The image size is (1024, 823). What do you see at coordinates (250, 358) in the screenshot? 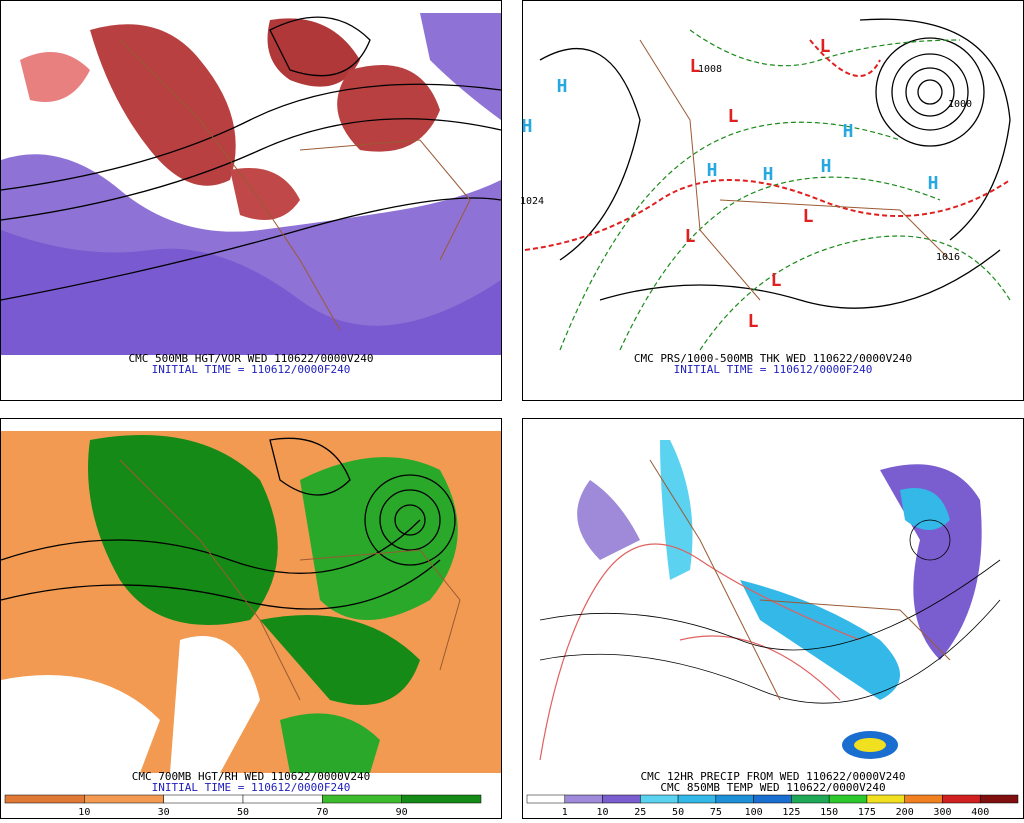
I see `caption-line: CMC 500MB HGT/VOR WED 110622/0000V240` at bounding box center [250, 358].